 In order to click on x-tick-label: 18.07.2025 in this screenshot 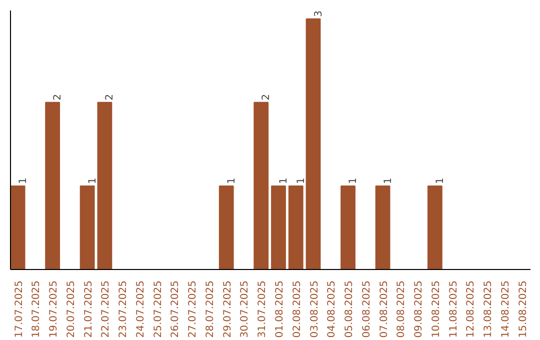, I will do `click(36, 309)`.